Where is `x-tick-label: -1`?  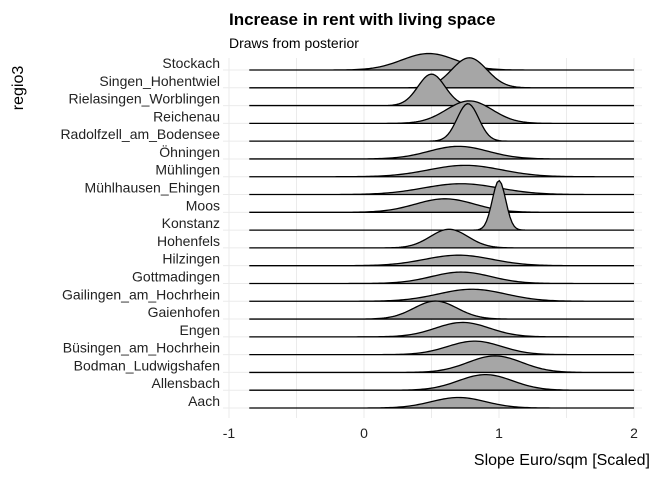
x-tick-label: -1 is located at coordinates (229, 433).